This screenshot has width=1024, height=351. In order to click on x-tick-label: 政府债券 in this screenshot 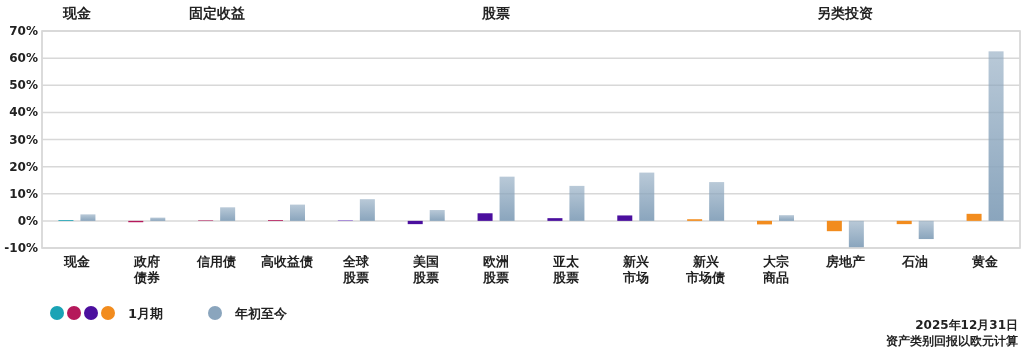, I will do `click(146, 269)`.